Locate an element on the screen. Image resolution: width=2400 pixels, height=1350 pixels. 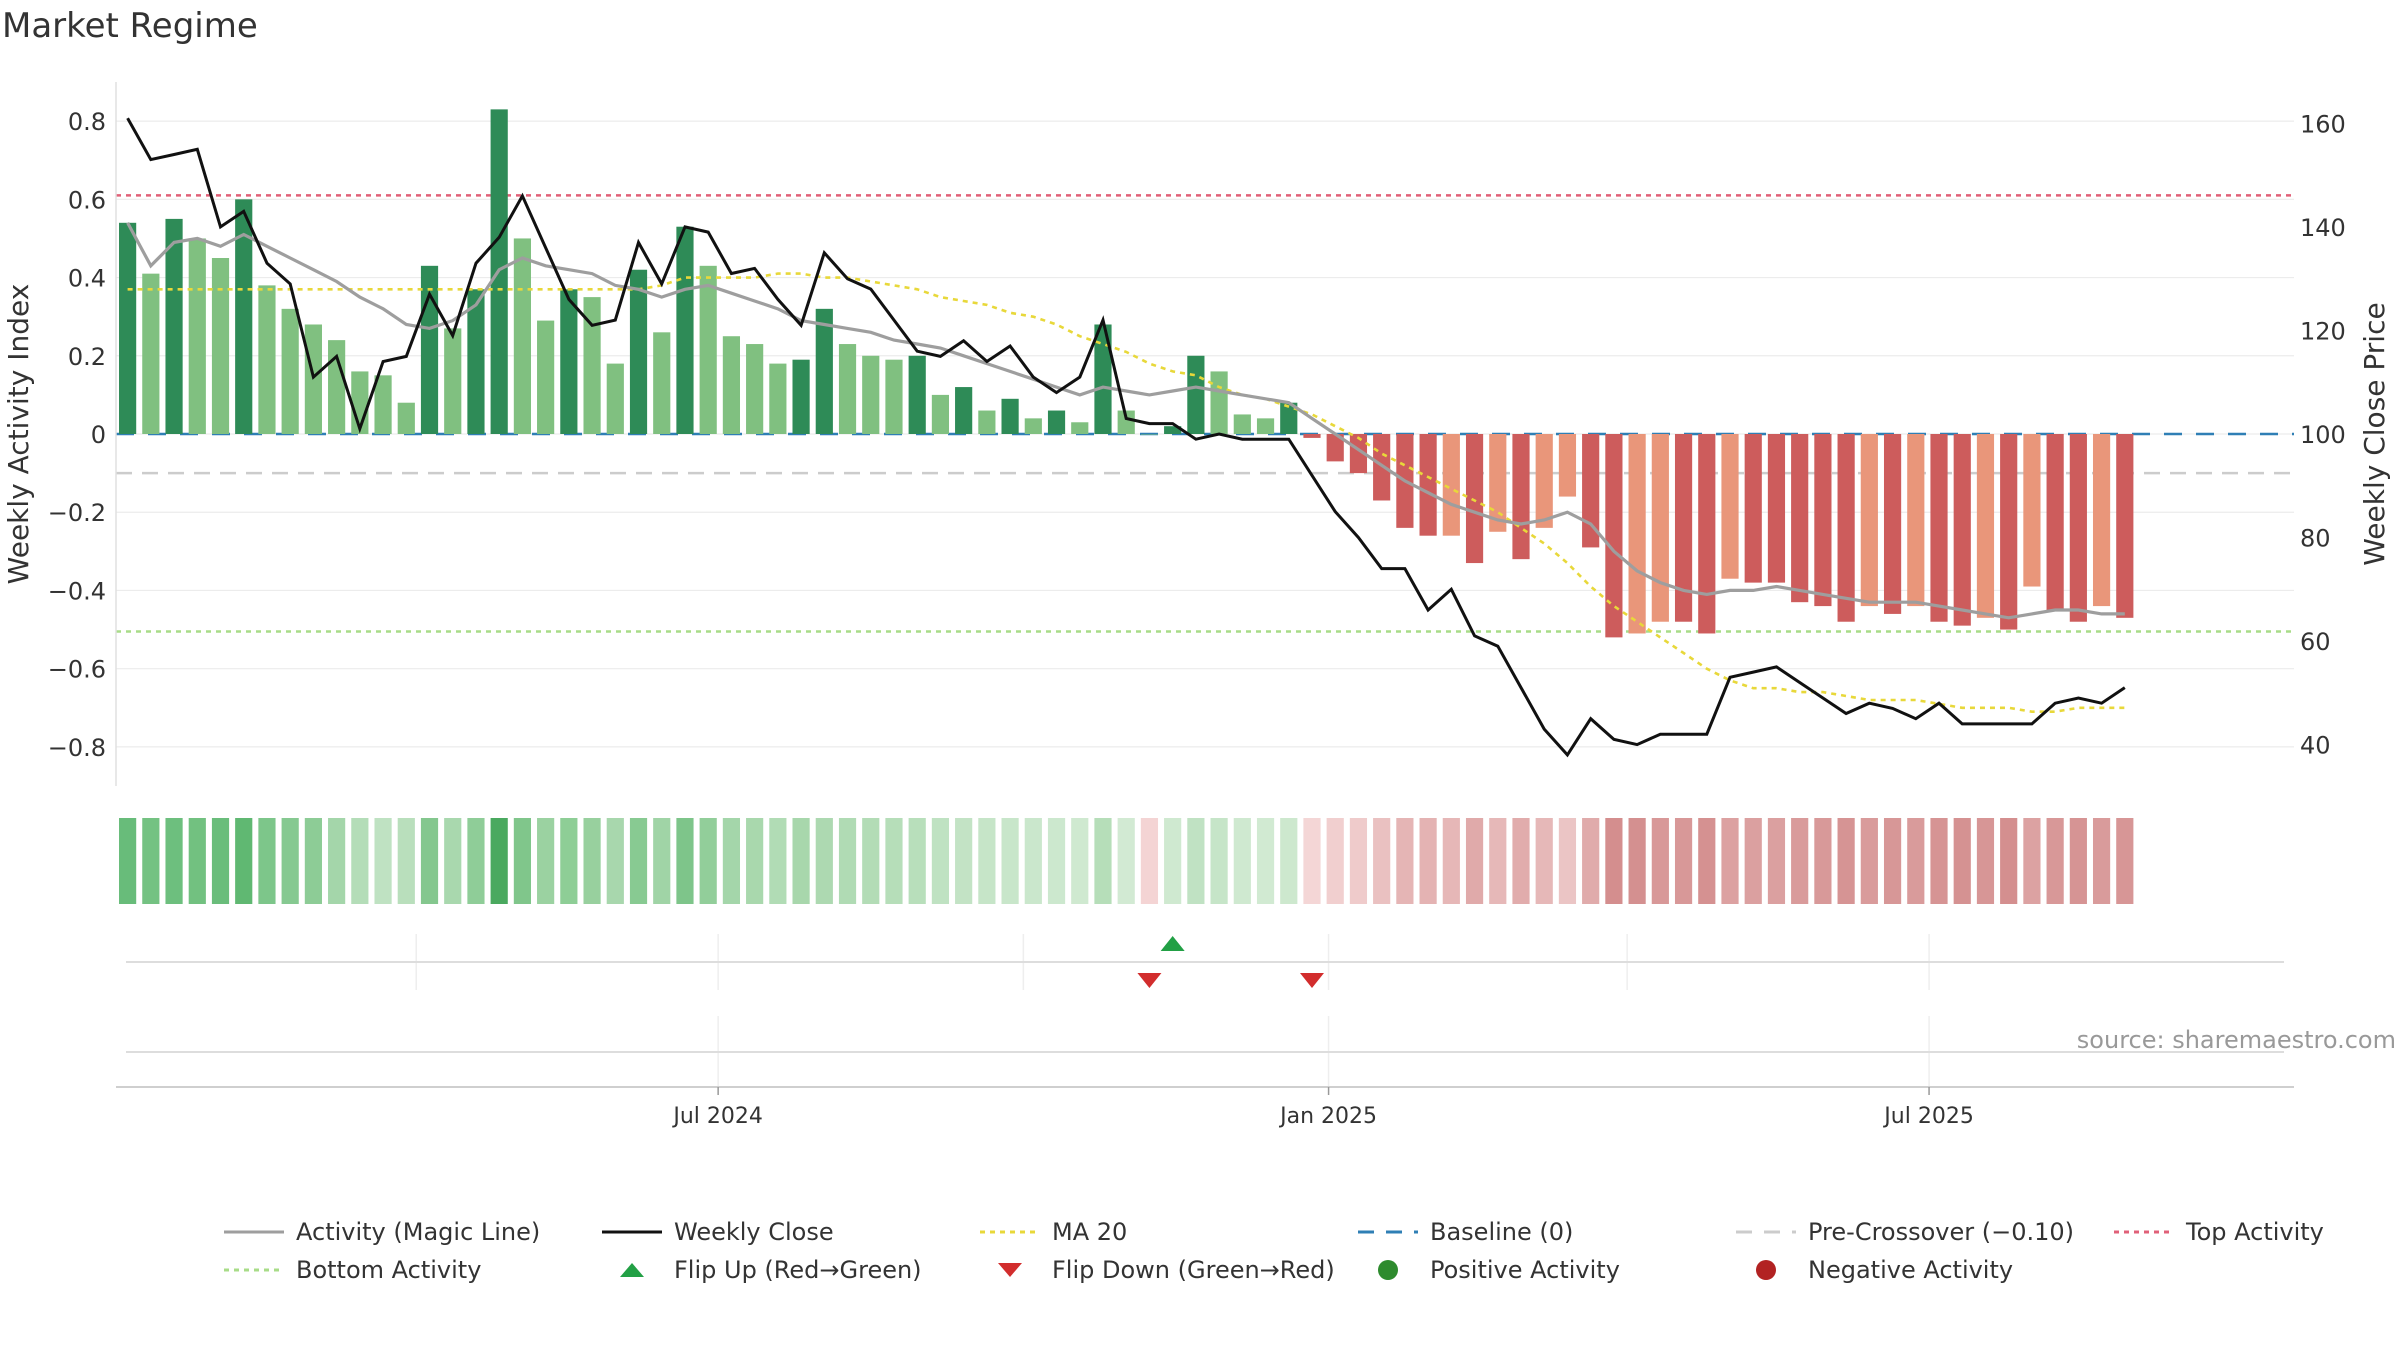
y-tick-label-left: −0.6 is located at coordinates (77, 670).